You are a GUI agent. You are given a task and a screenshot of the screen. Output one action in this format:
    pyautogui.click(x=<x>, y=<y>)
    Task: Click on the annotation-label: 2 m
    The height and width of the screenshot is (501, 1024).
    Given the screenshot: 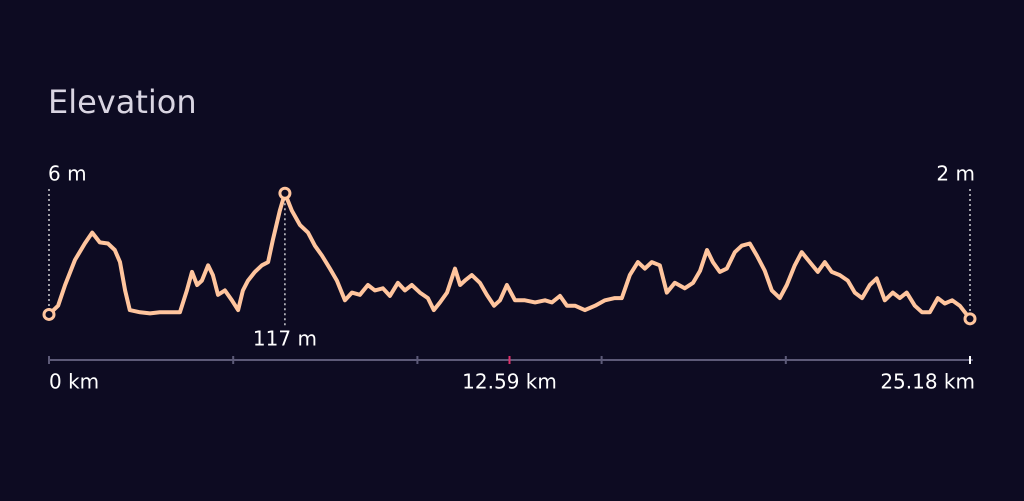 What is the action you would take?
    pyautogui.click(x=955, y=174)
    